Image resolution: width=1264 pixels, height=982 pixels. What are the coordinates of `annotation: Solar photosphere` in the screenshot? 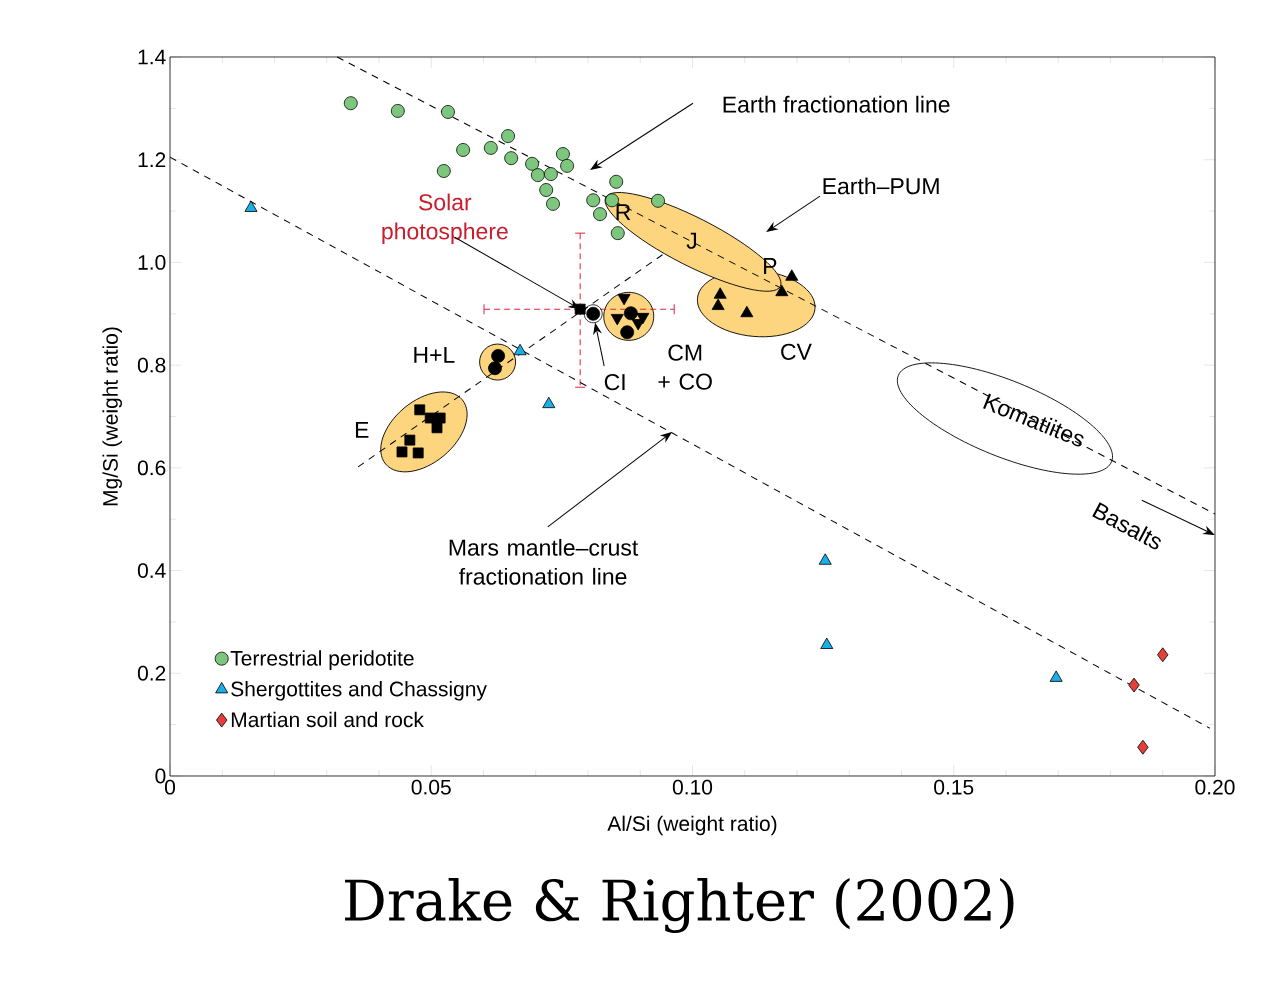 It's located at (445, 218).